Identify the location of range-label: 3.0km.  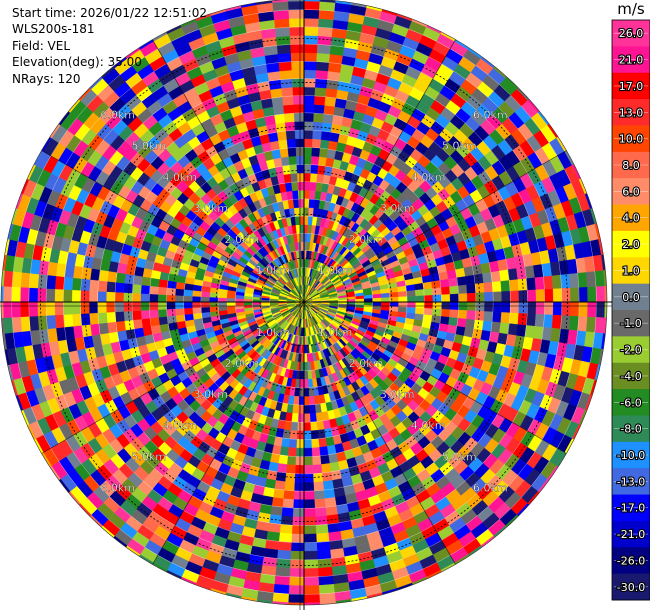
(211, 208).